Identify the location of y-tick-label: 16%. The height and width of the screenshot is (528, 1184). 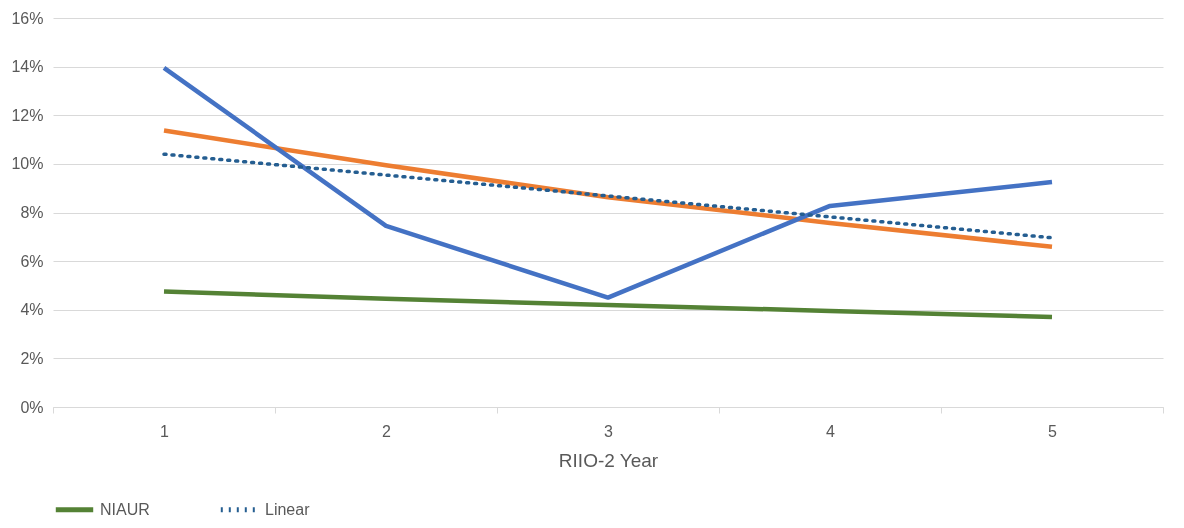
(27, 18).